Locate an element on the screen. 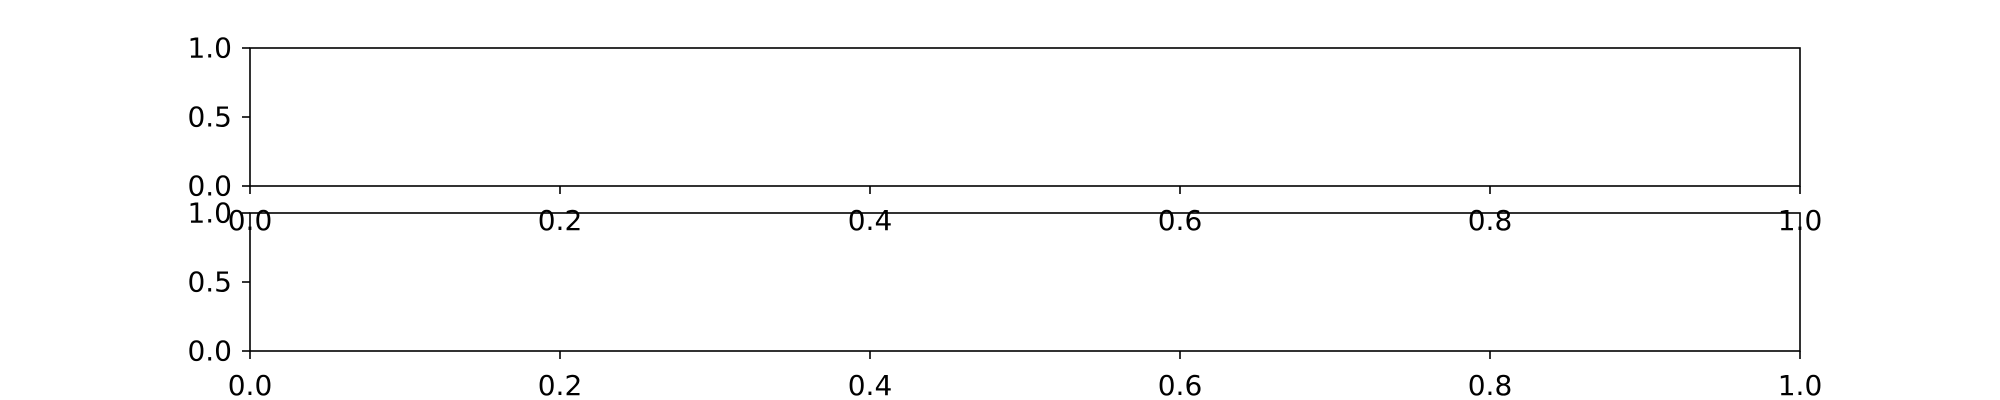 The width and height of the screenshot is (2000, 400). bottom-x-tick-label: 0.4 is located at coordinates (870, 384).